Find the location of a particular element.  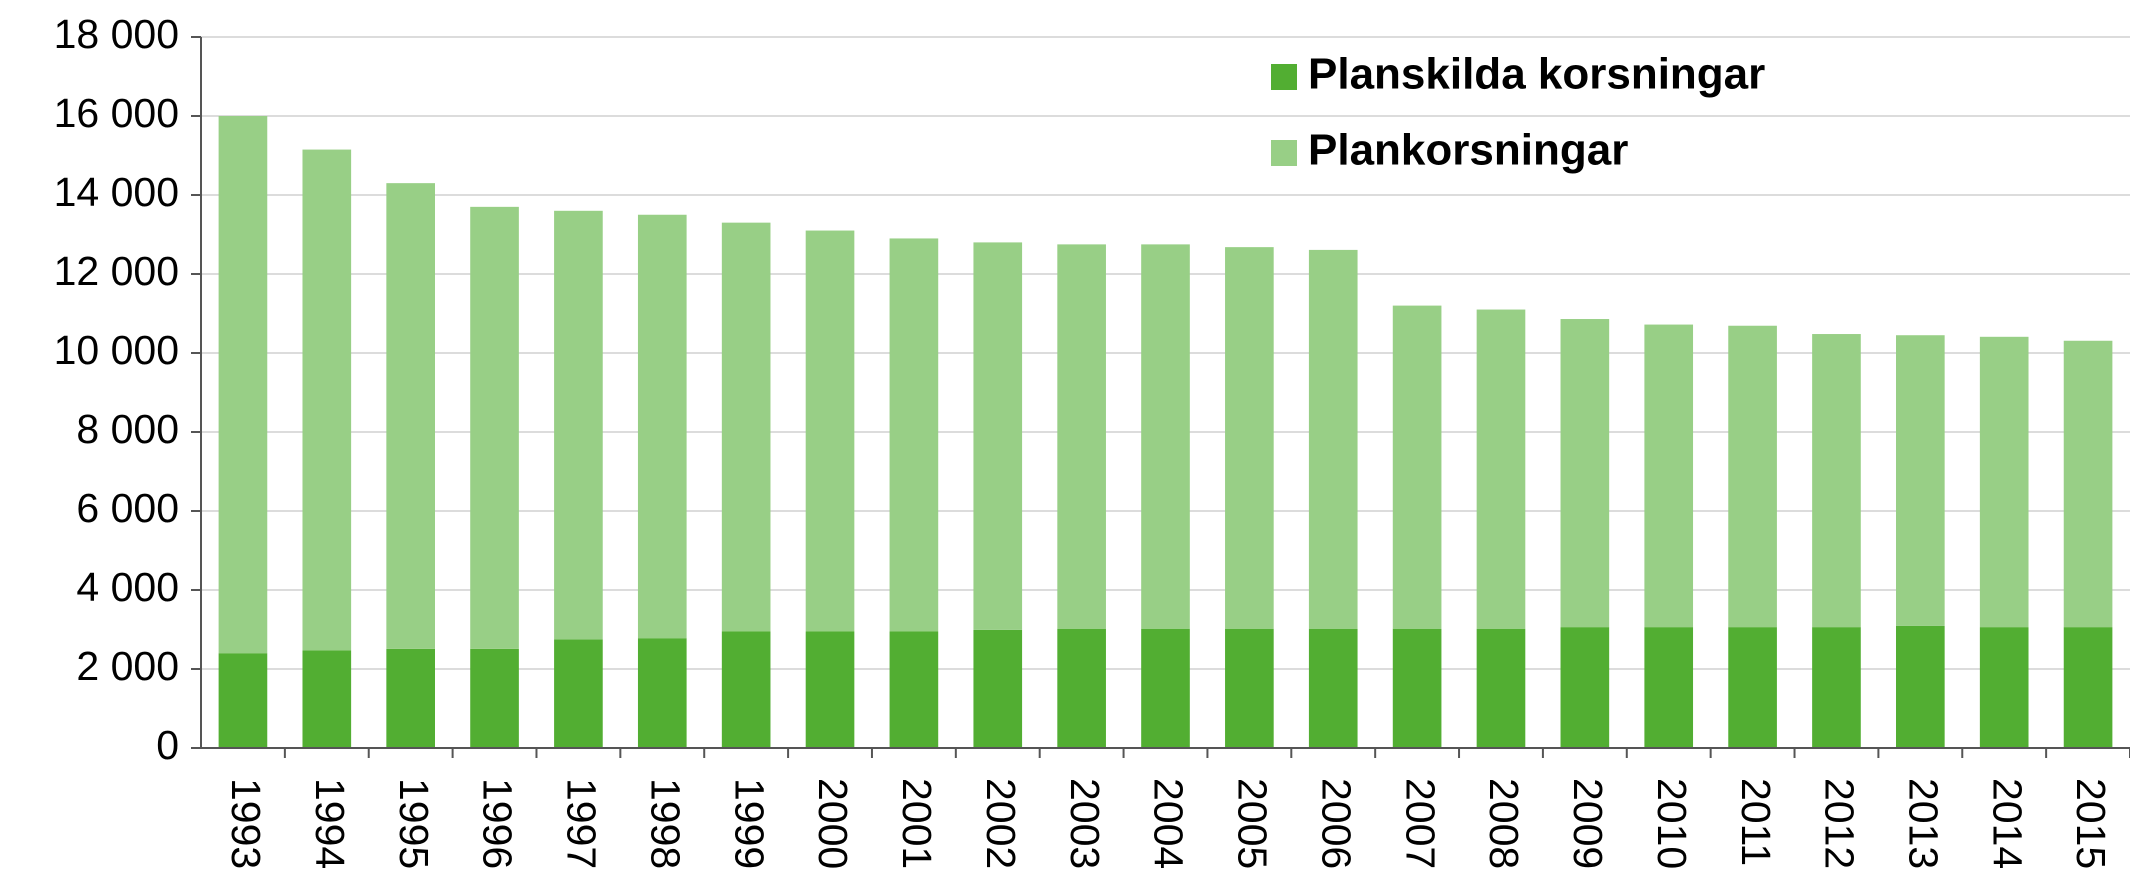

x-tick-label: 2004 is located at coordinates (1169, 823).